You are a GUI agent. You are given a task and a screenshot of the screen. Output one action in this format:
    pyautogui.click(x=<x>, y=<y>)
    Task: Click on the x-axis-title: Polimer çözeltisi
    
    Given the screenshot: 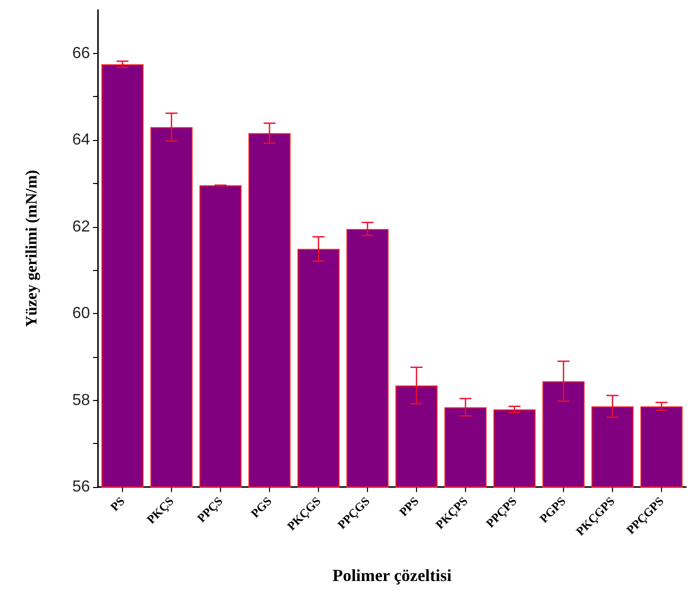 What is the action you would take?
    pyautogui.click(x=392, y=575)
    